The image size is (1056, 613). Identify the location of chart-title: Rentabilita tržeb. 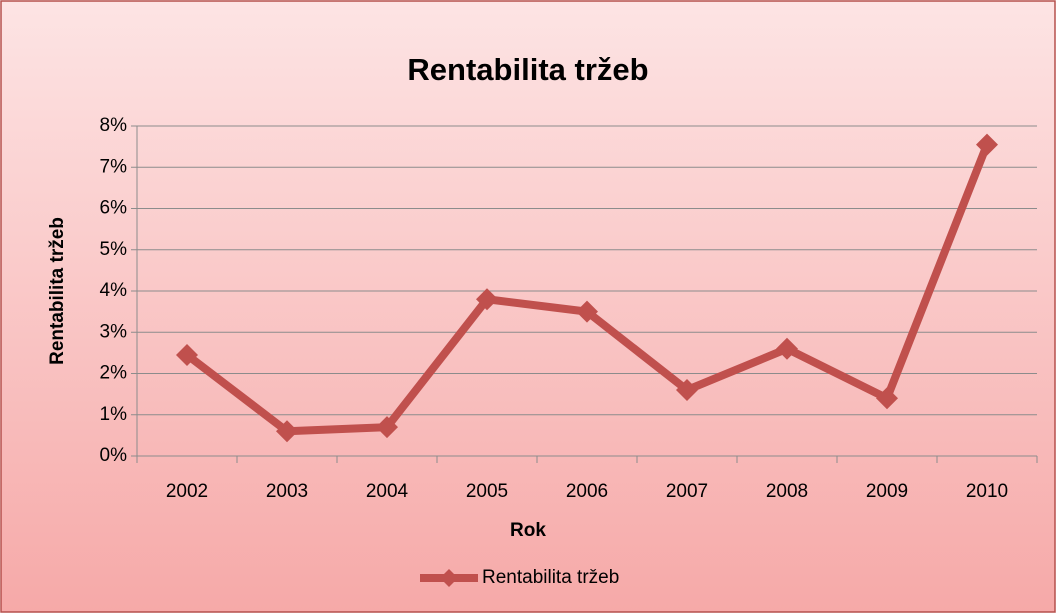
(527, 69).